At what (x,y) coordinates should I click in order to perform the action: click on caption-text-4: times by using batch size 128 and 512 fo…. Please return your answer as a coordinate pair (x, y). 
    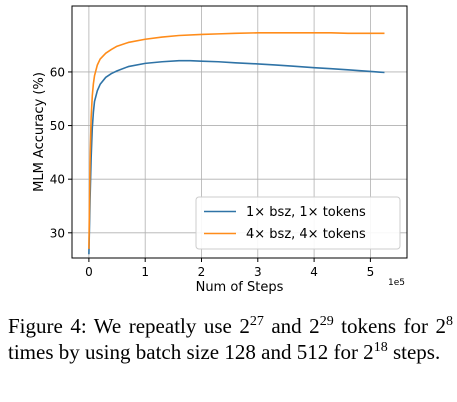
    Looking at the image, I should click on (191, 352).